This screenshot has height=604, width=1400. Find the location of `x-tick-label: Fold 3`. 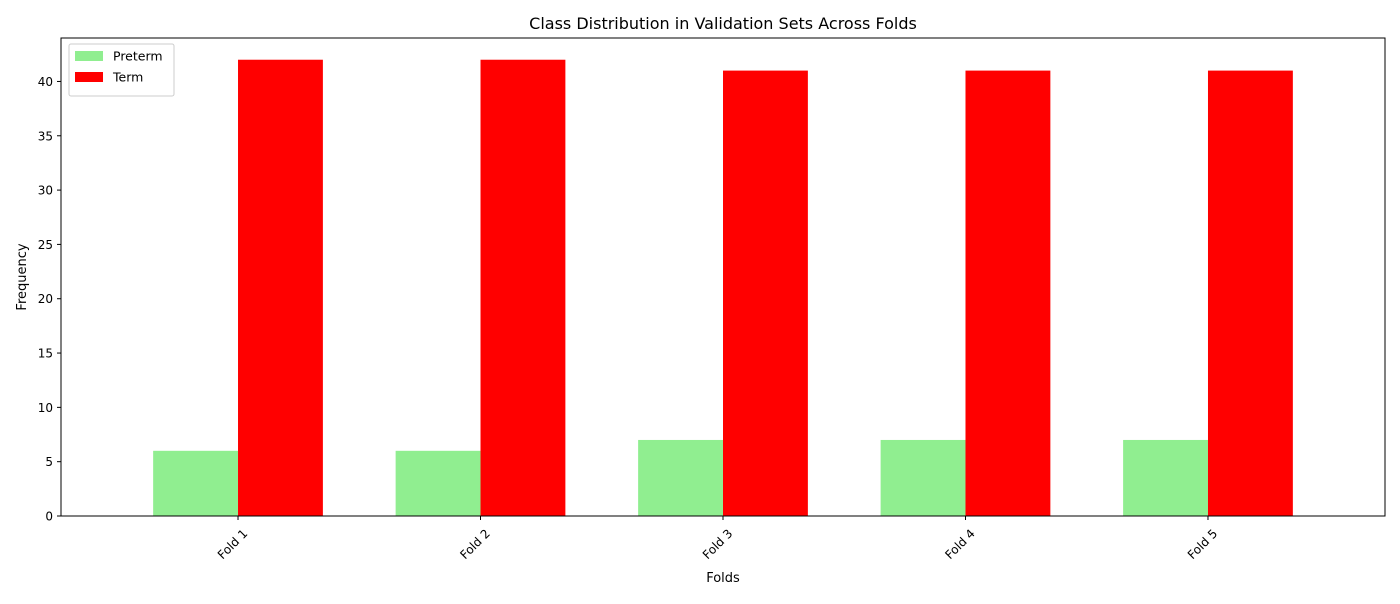

x-tick-label: Fold 3 is located at coordinates (718, 544).